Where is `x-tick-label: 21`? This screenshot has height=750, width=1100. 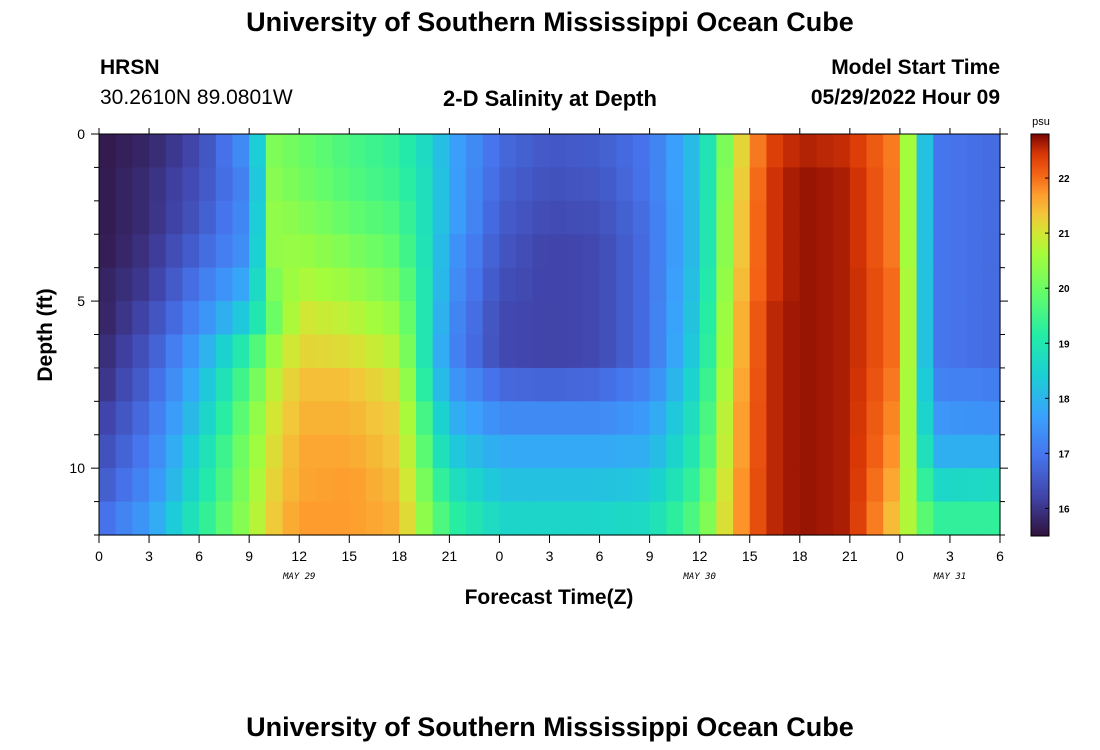 x-tick-label: 21 is located at coordinates (850, 556).